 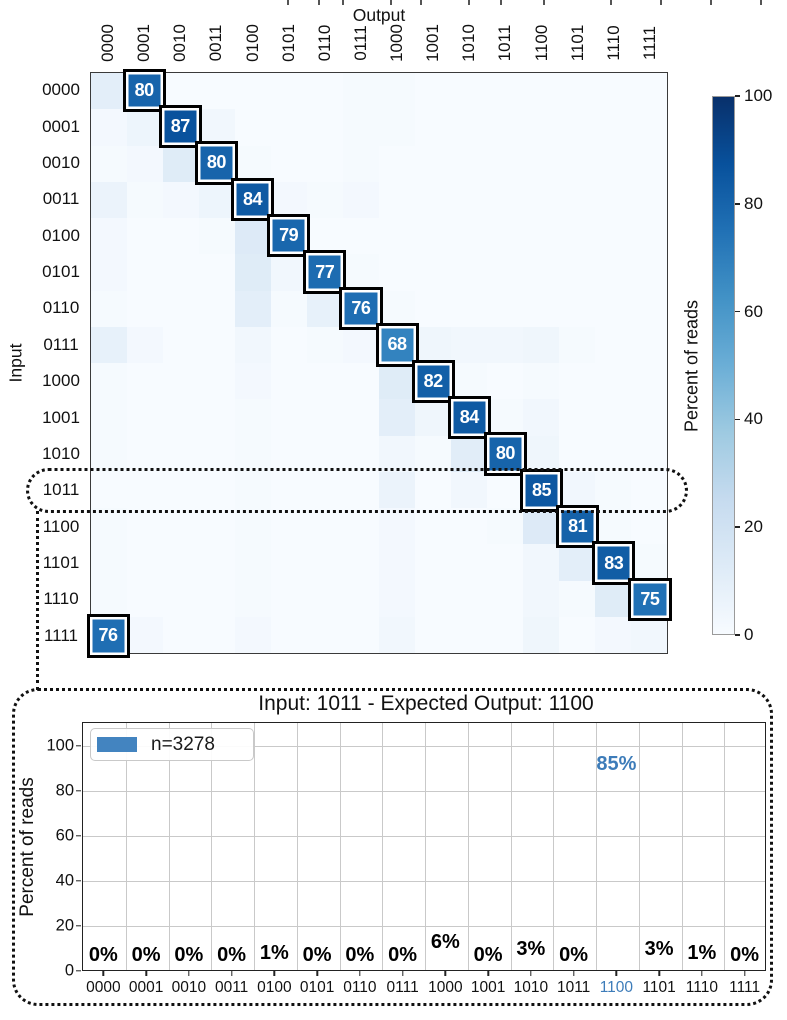 I want to click on matrix-diagonal-cell: 76, so click(x=361, y=308).